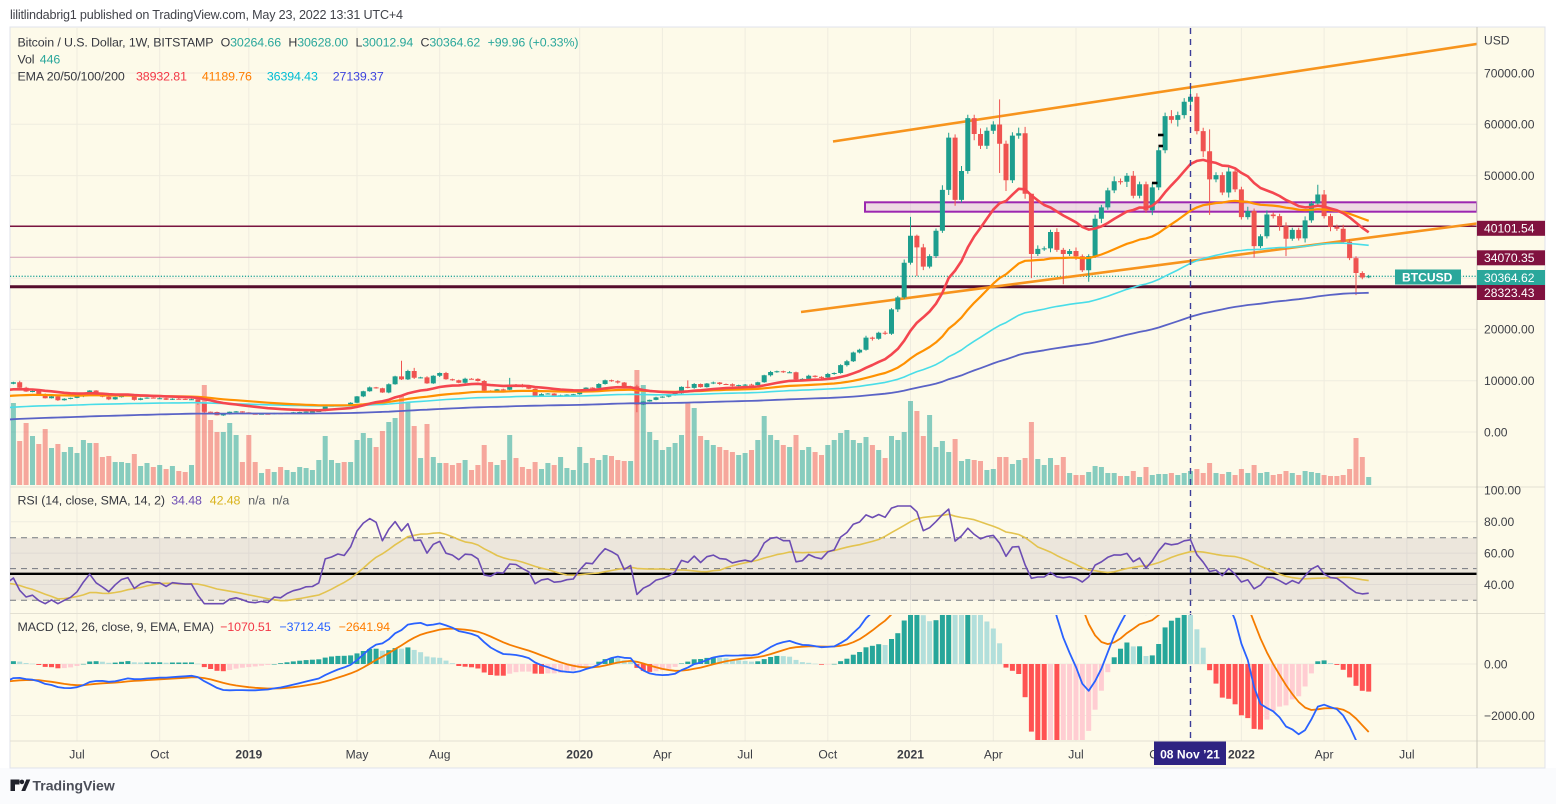  Describe the element at coordinates (1502, 491) in the screenshot. I see `svg-text: 100.00` at that location.